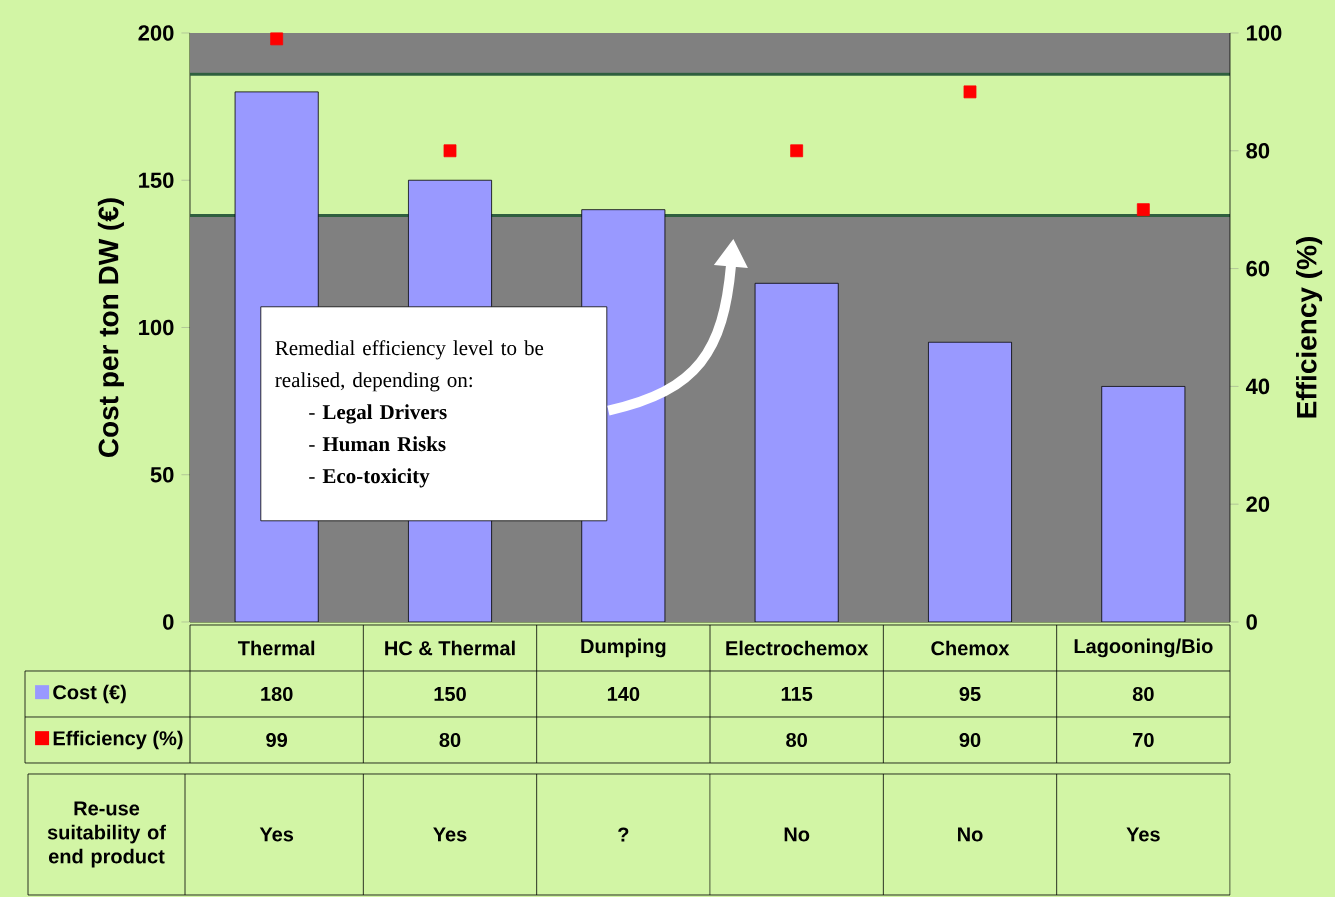  What do you see at coordinates (623, 648) in the screenshot?
I see `x-tick-label: Dumping` at bounding box center [623, 648].